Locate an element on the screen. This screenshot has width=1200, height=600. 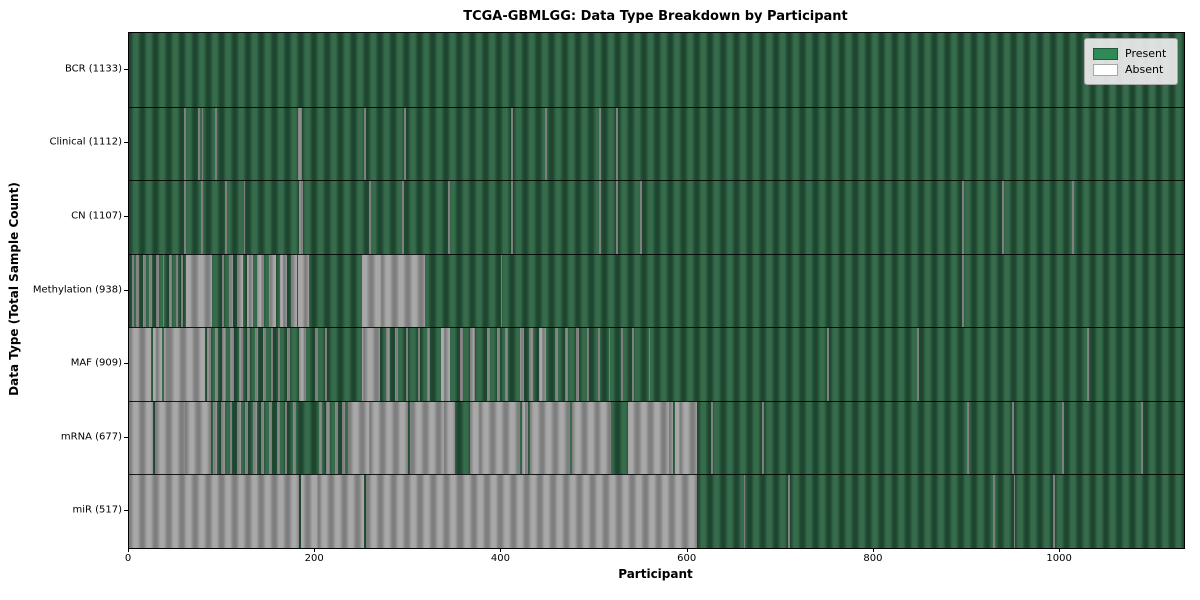
row-Methylation is located at coordinates (656, 290).